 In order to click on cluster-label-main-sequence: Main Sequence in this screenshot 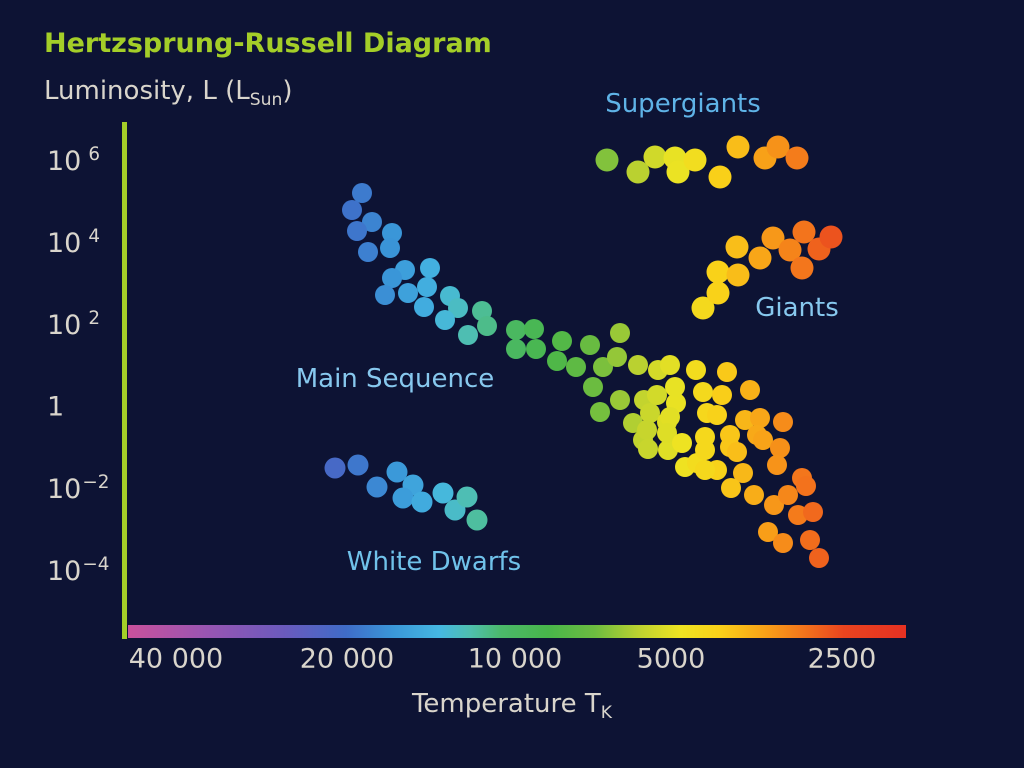, I will do `click(395, 379)`.